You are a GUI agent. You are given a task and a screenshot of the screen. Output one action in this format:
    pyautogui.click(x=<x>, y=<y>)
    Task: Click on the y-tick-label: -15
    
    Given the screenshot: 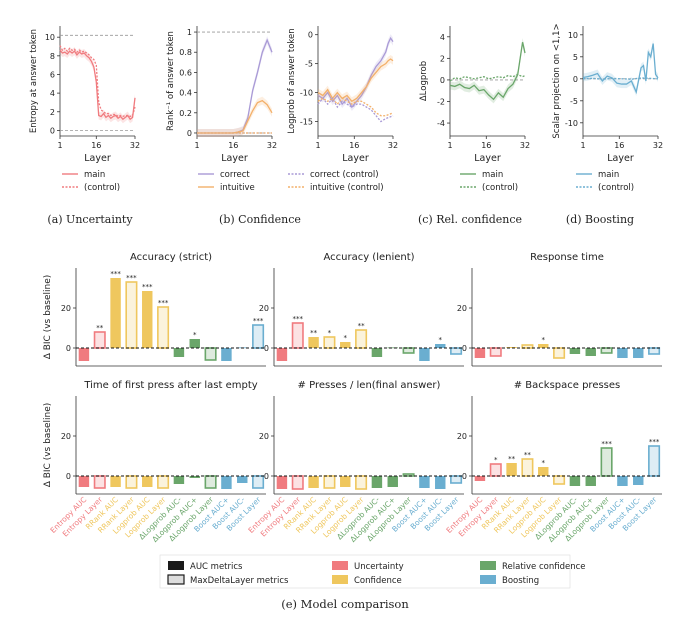 What is the action you would take?
    pyautogui.click(x=306, y=122)
    